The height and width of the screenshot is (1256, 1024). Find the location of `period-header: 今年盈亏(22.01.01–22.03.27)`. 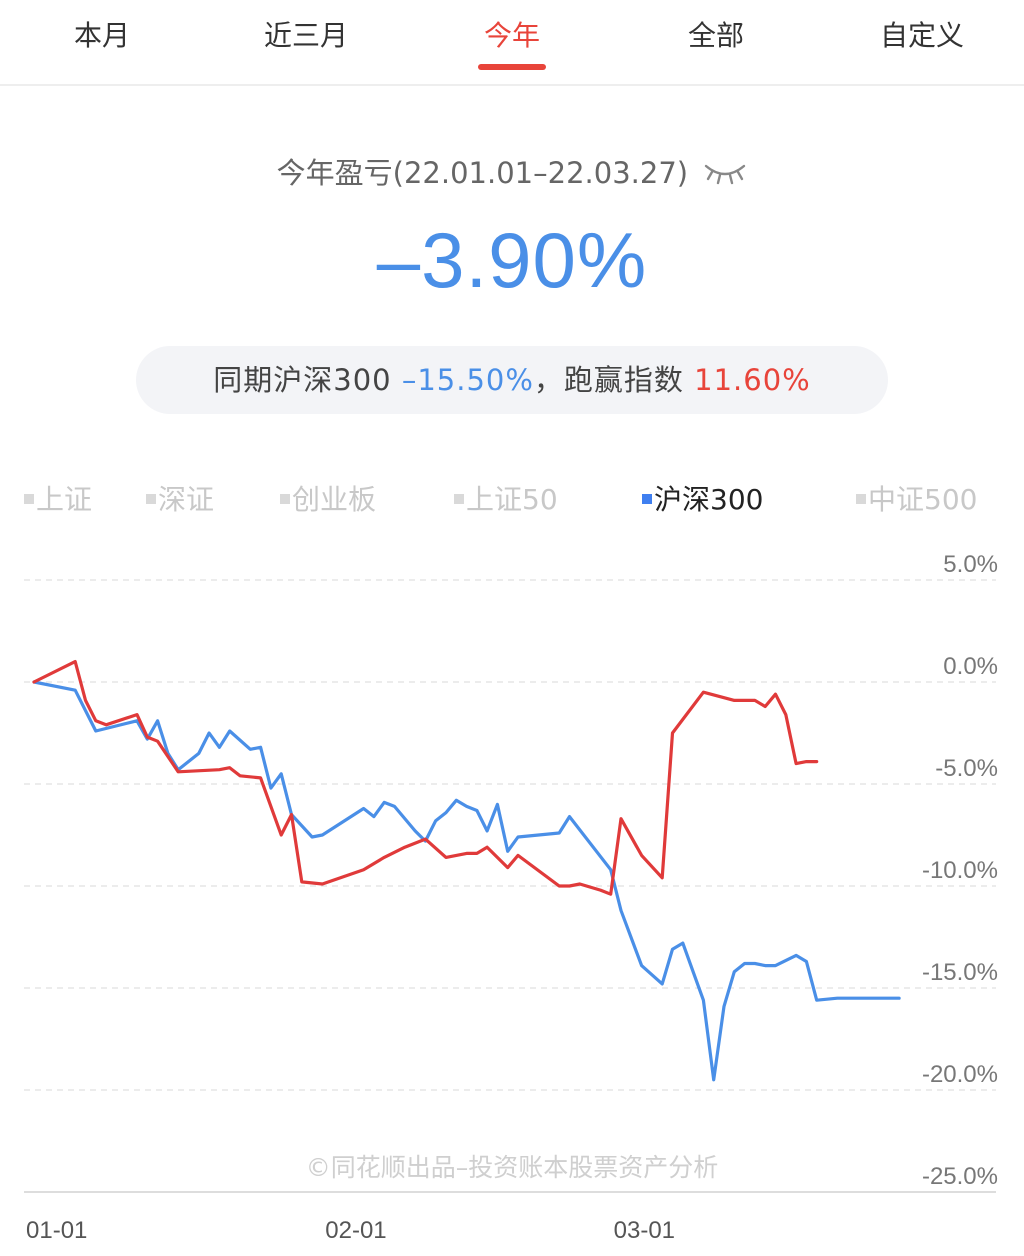

period-header: 今年盈亏(22.01.01–22.03.27) is located at coordinates (512, 171).